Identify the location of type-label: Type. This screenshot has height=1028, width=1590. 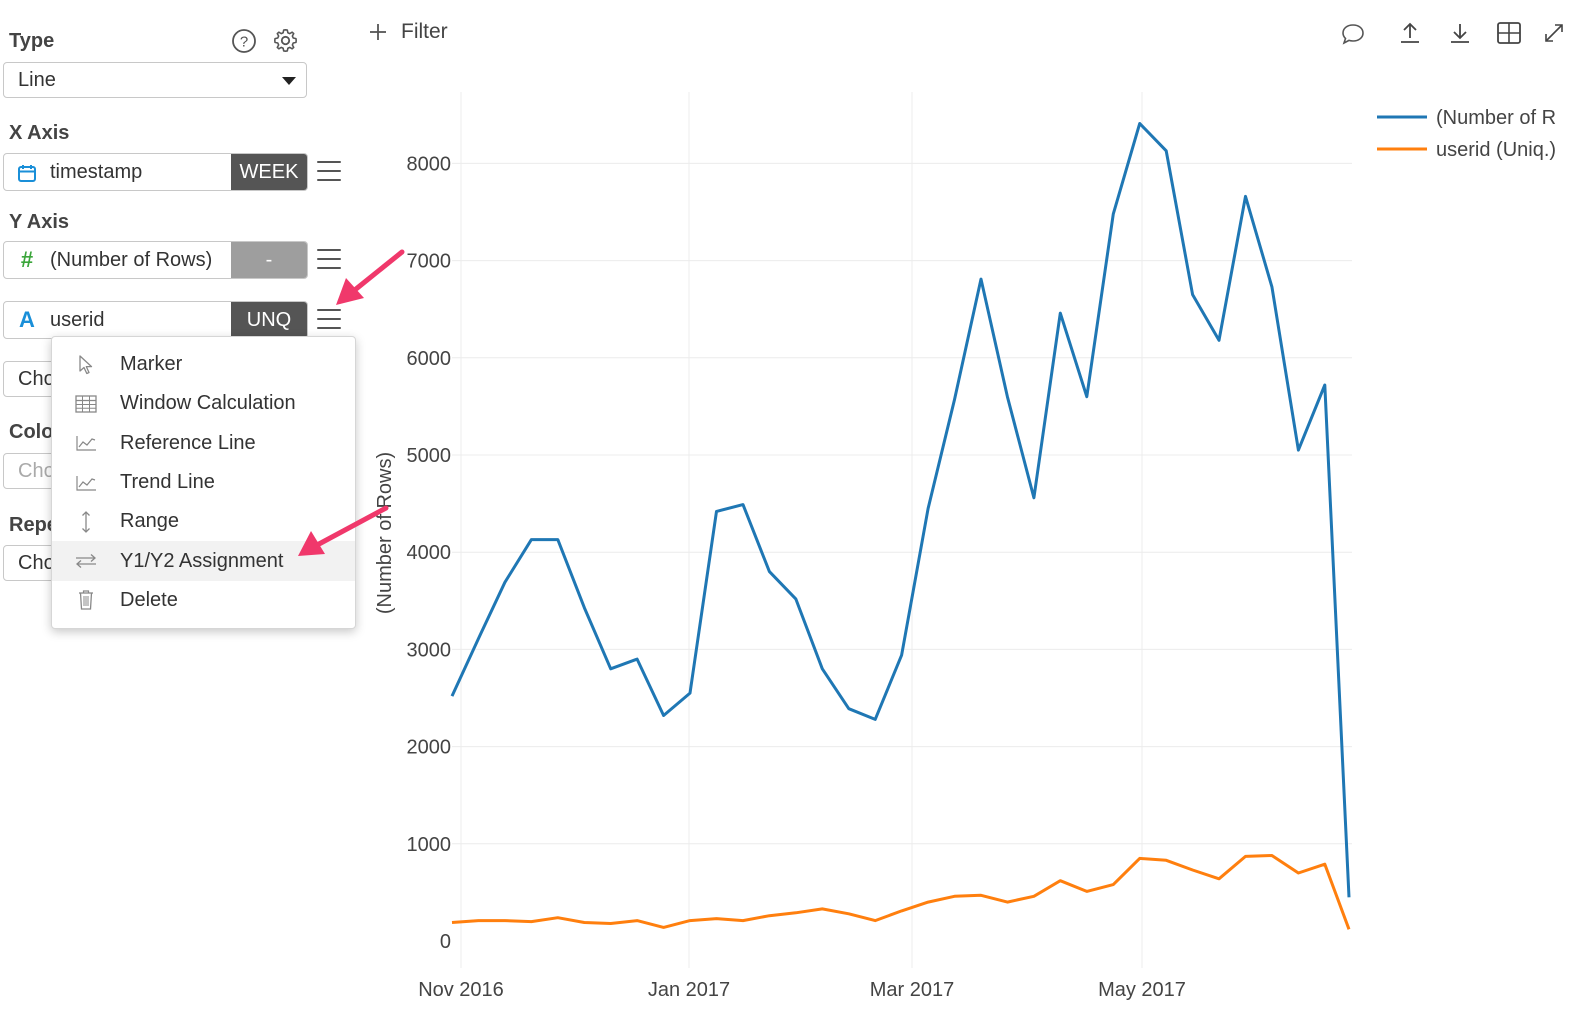
(32, 41).